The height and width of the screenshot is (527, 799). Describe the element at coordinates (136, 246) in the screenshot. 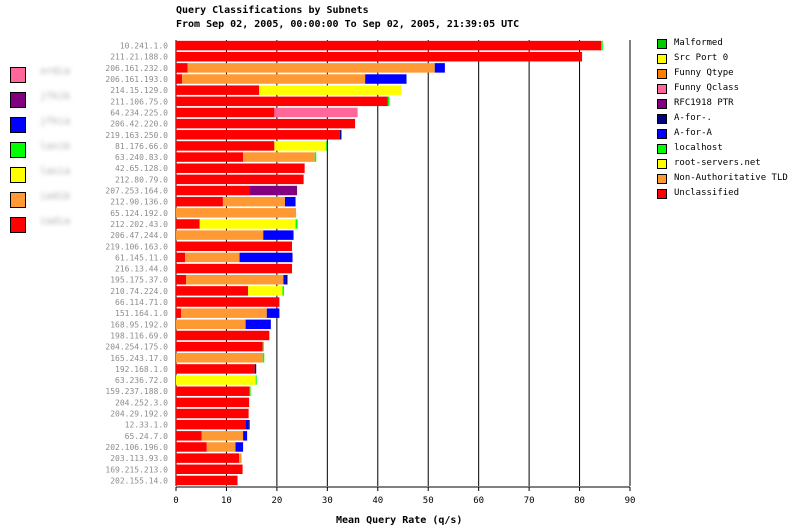

I see `y-tick-label: 219.106.163.0` at that location.